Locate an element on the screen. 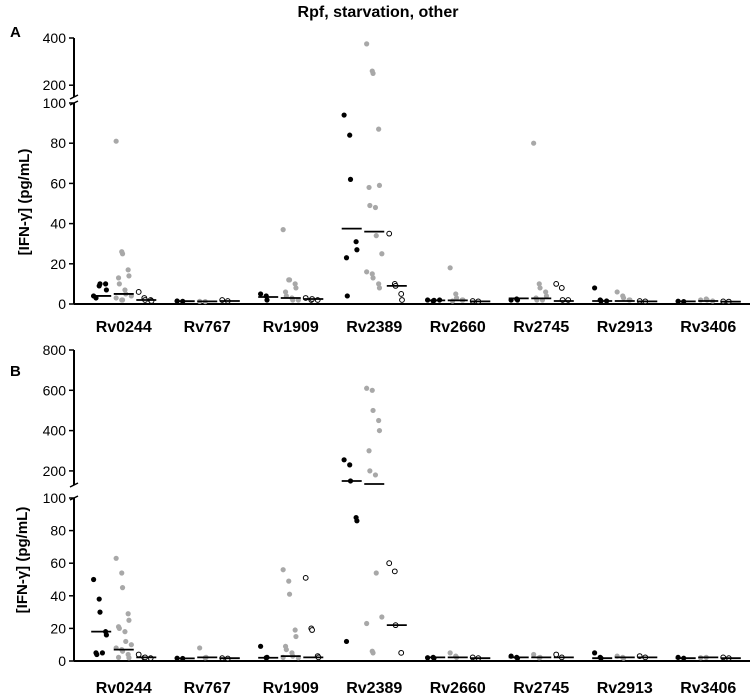 Image resolution: width=755 pixels, height=699 pixels. panel-b-x-tick-label: Rv2913 is located at coordinates (625, 688).